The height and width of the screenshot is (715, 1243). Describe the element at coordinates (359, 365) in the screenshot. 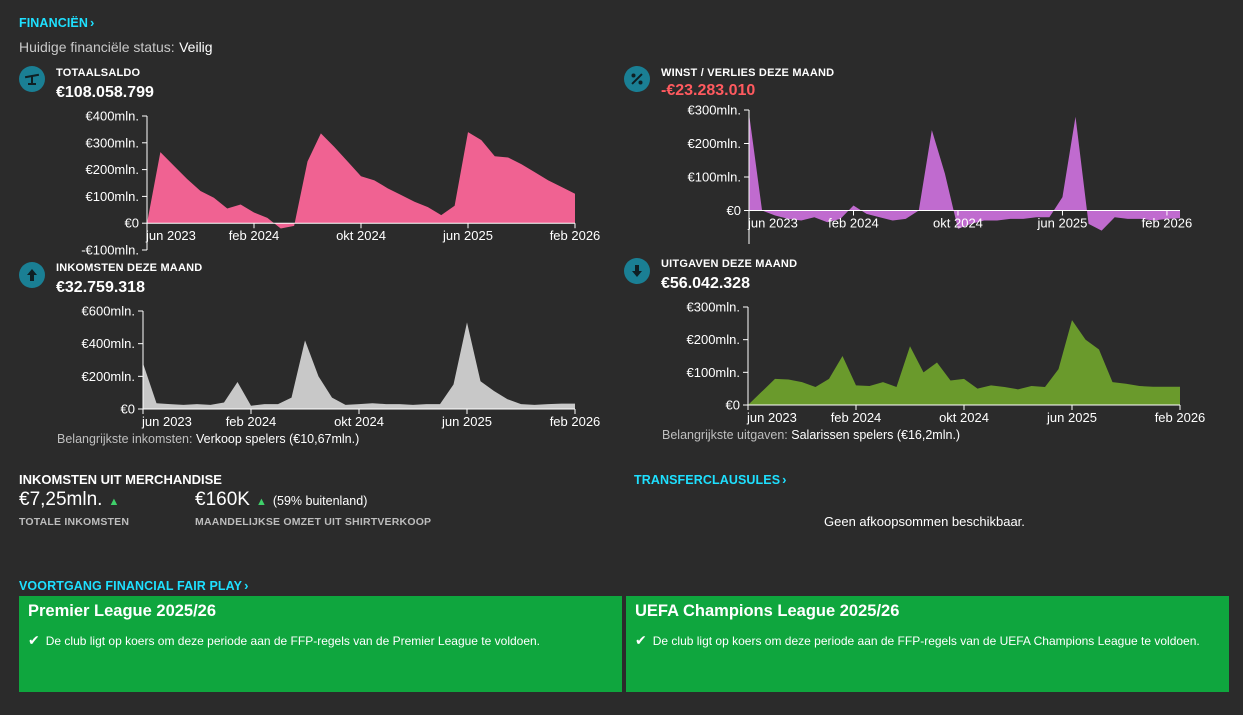

I see `income-area` at that location.